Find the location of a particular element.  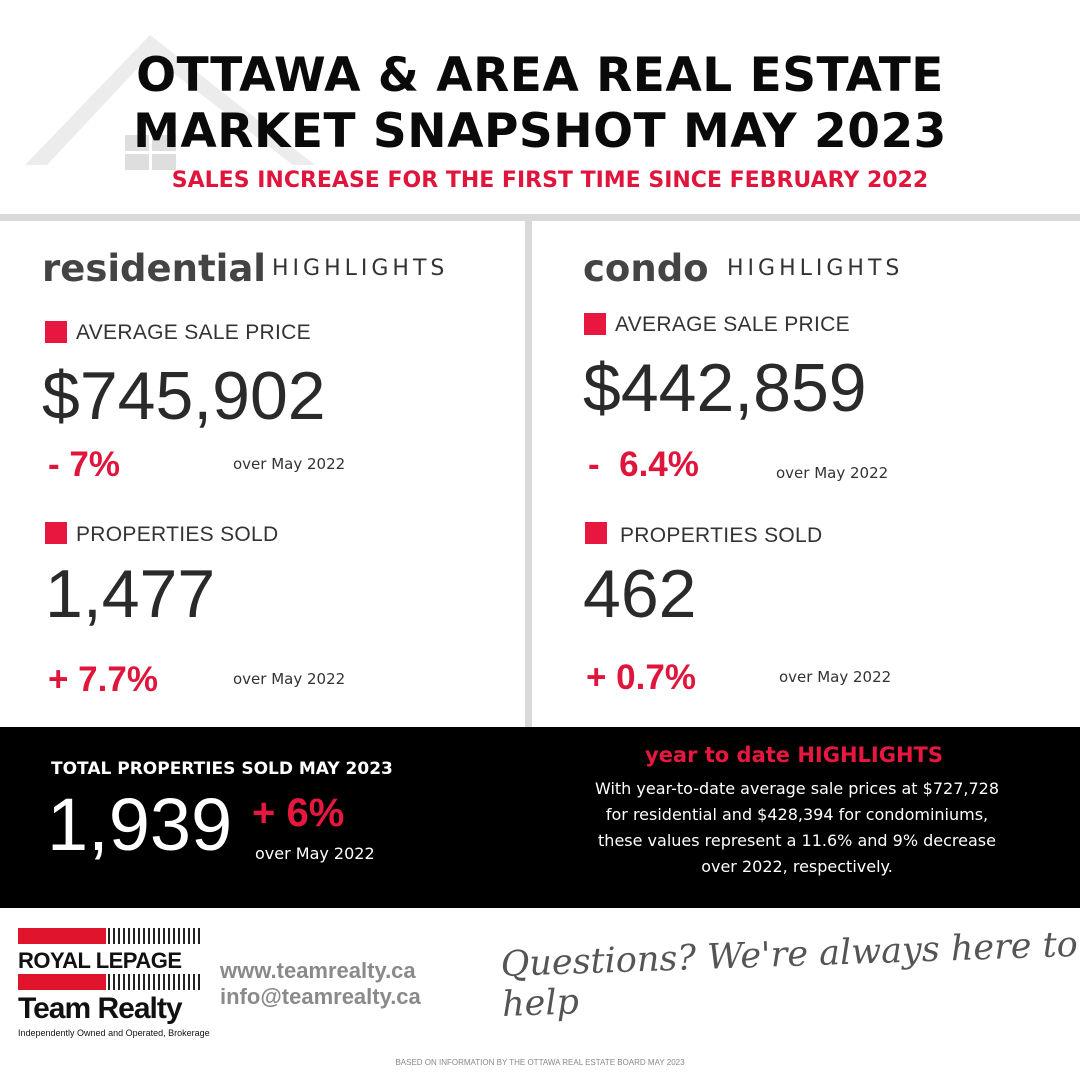

condo-sold-bullet-icon is located at coordinates (596, 533).